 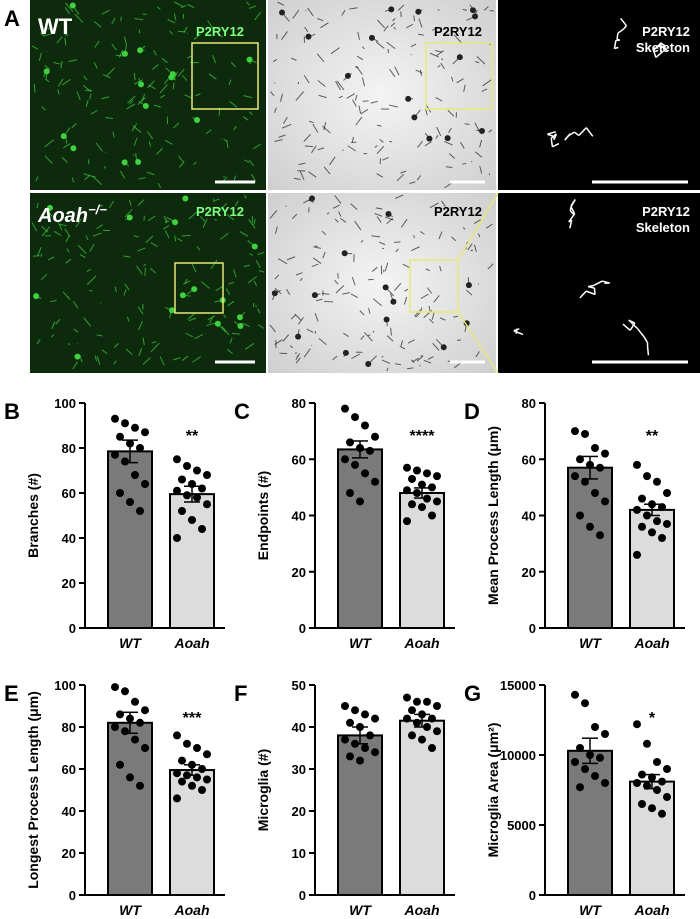 What do you see at coordinates (299, 727) in the screenshot?
I see `y-tick-label: 40` at bounding box center [299, 727].